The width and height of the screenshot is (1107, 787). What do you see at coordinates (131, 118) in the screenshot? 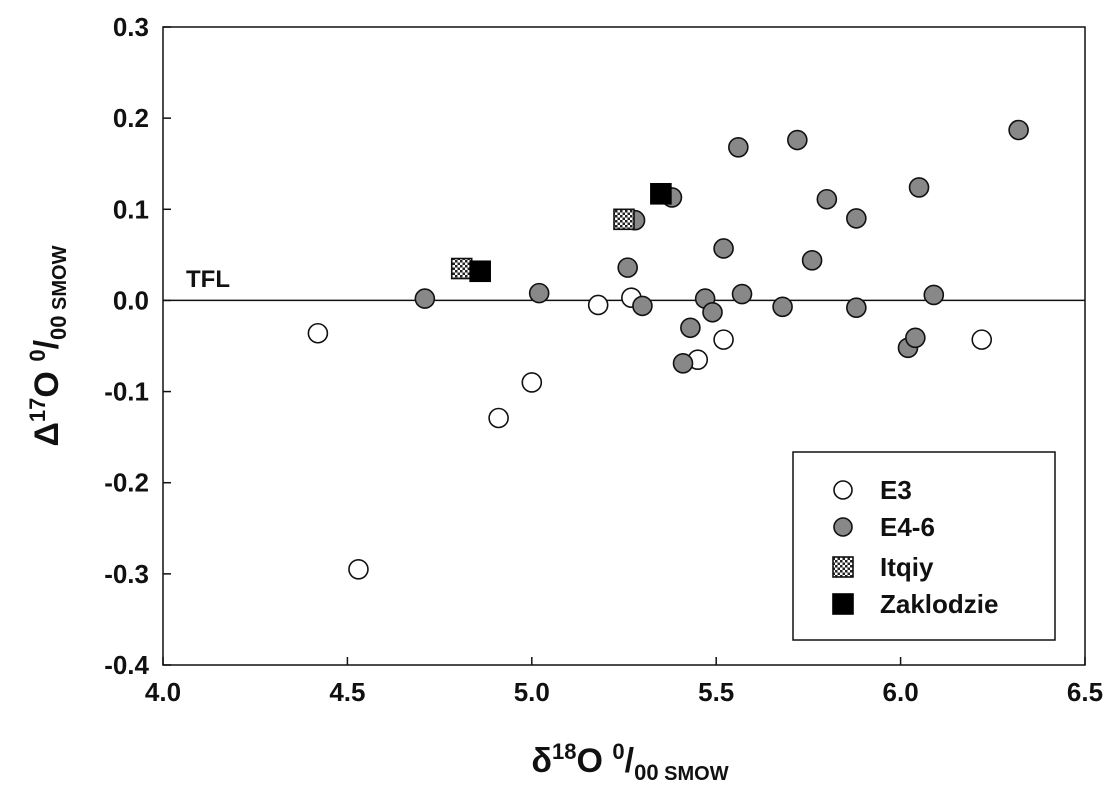
I see `y-tick-label: 0.2` at bounding box center [131, 118].